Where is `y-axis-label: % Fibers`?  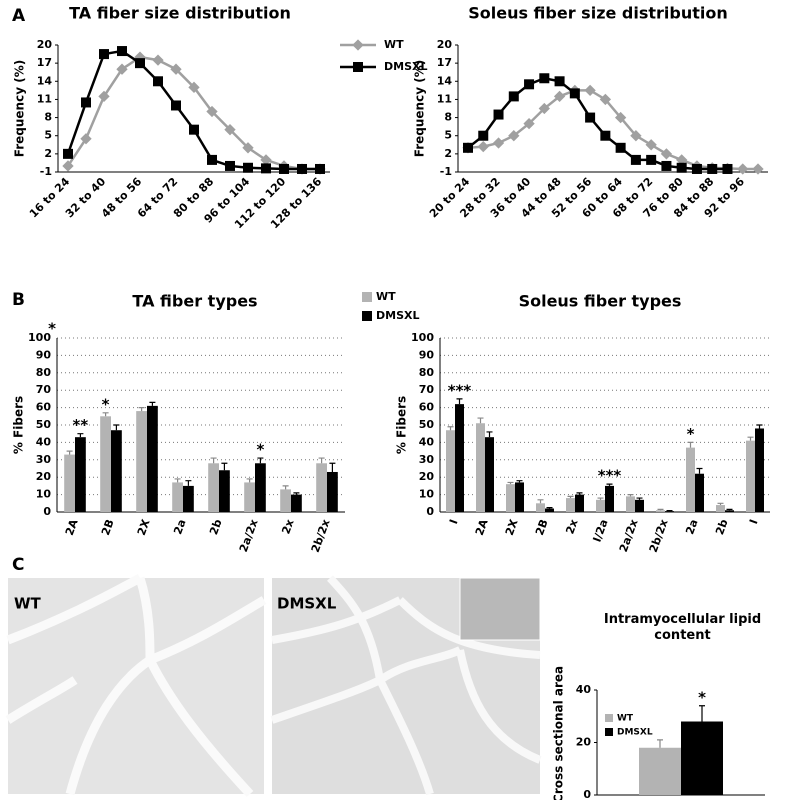 y-axis-label: % Fibers is located at coordinates (402, 425).